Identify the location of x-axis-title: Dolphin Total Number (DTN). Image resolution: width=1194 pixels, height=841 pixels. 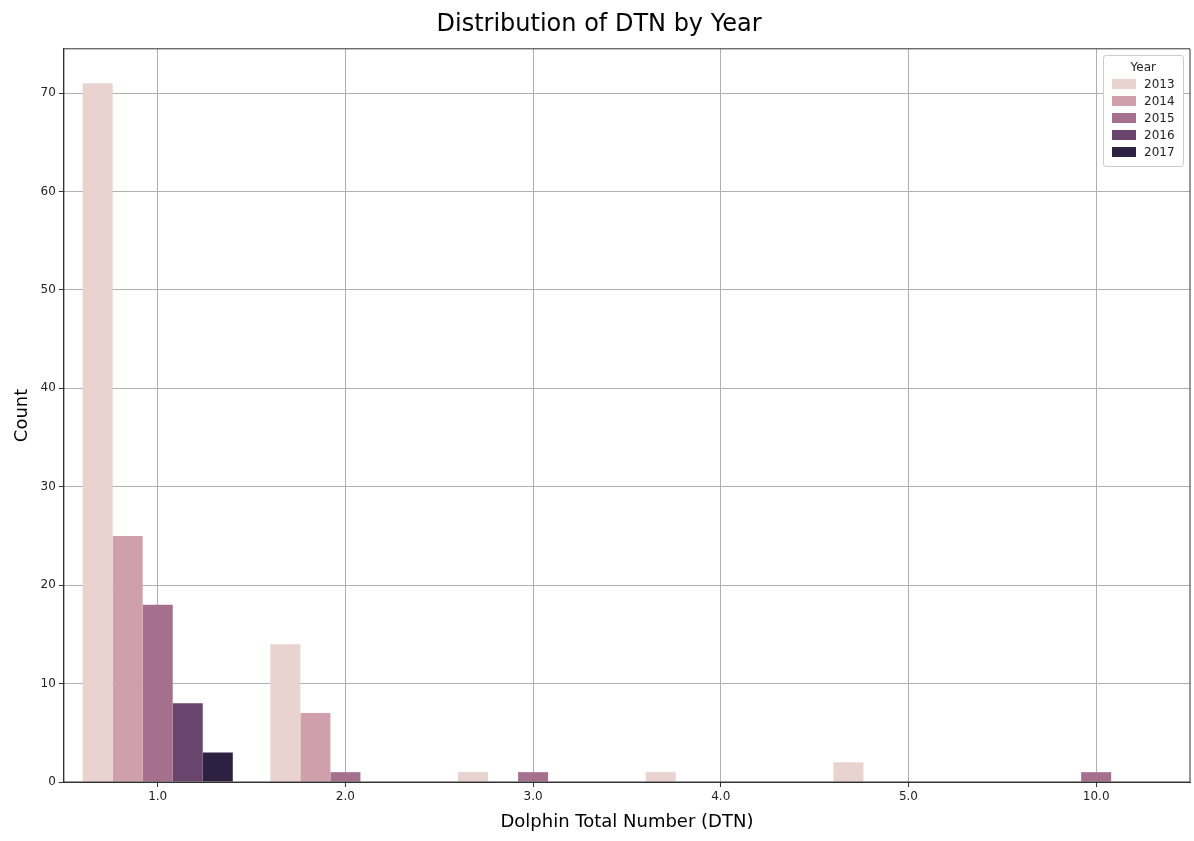
(627, 820).